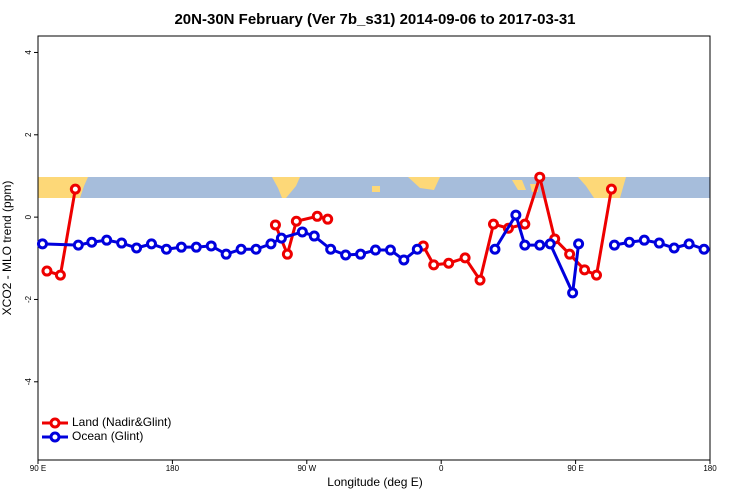 Image resolution: width=750 pixels, height=500 pixels. Describe the element at coordinates (7, 248) in the screenshot. I see `y-axis-label: XCO2 - MLO trend (ppm)` at that location.